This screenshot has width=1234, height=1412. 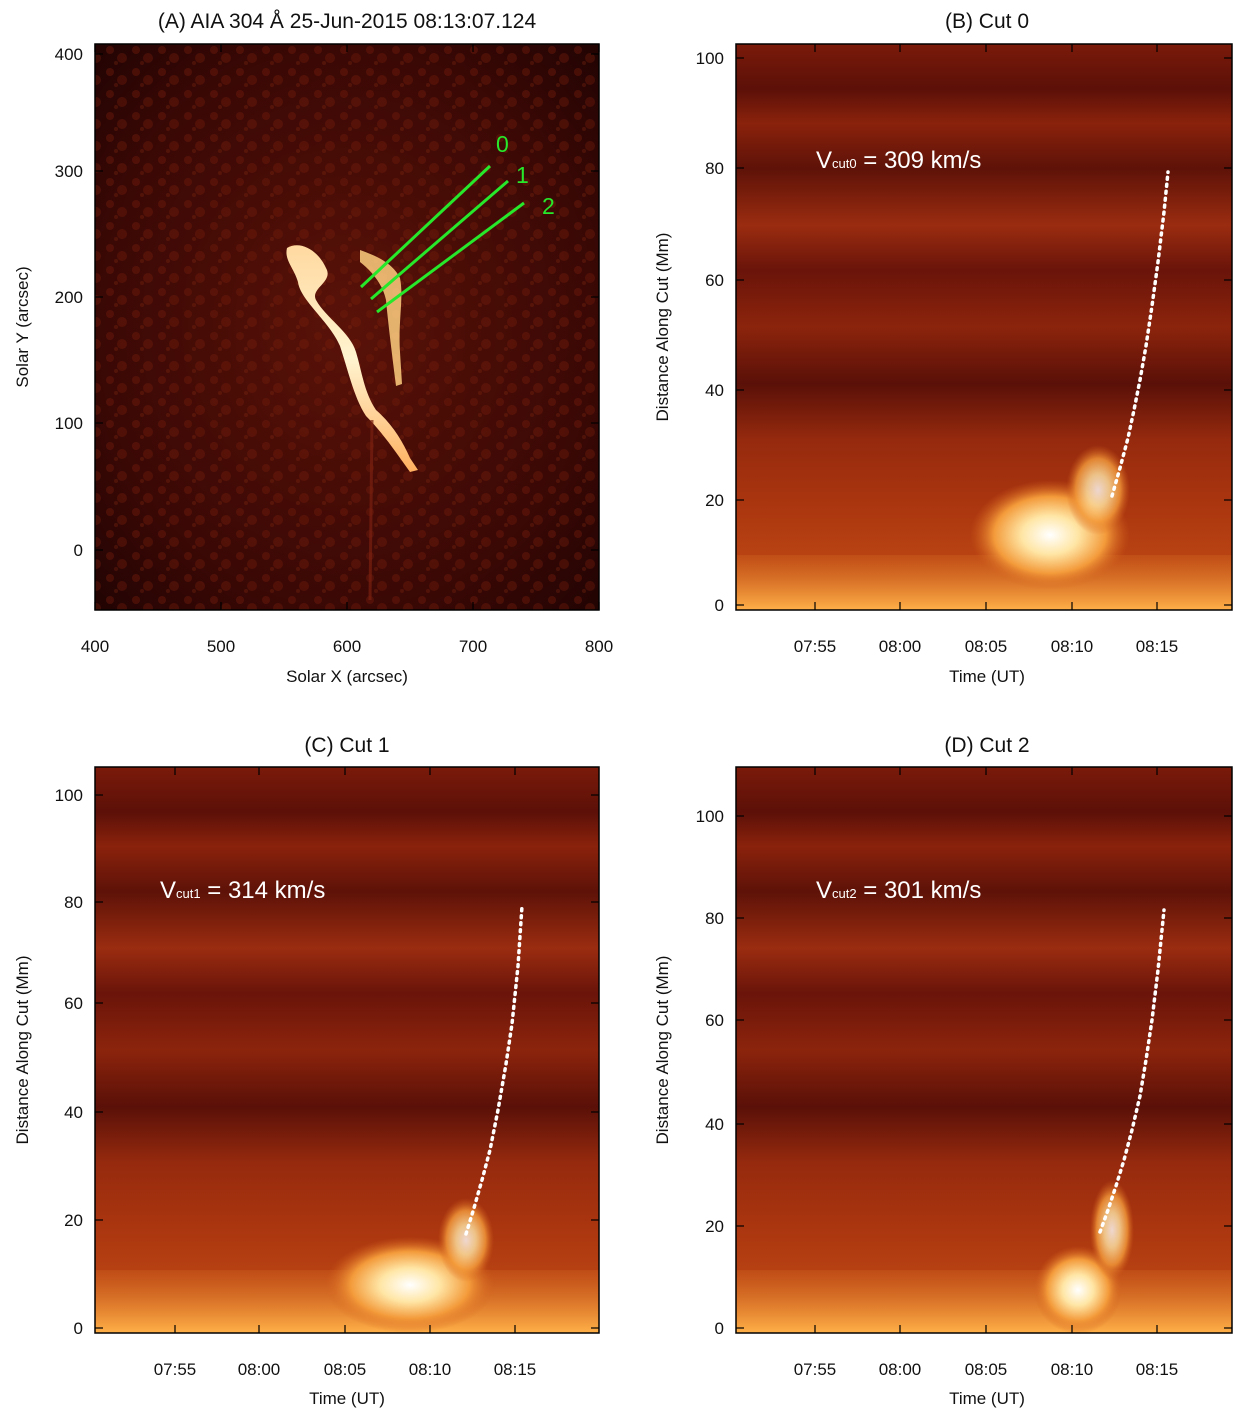 I want to click on x-tick-label: 400, so click(x=95, y=646).